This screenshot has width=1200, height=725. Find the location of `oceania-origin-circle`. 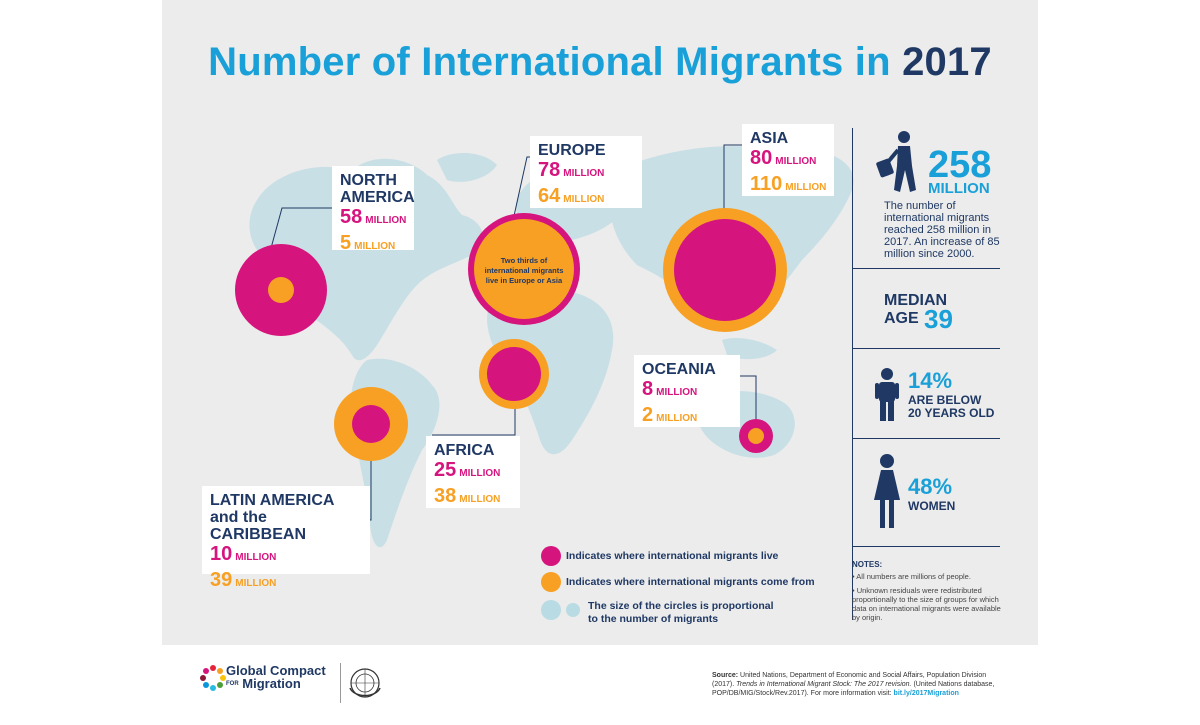

oceania-origin-circle is located at coordinates (756, 436).